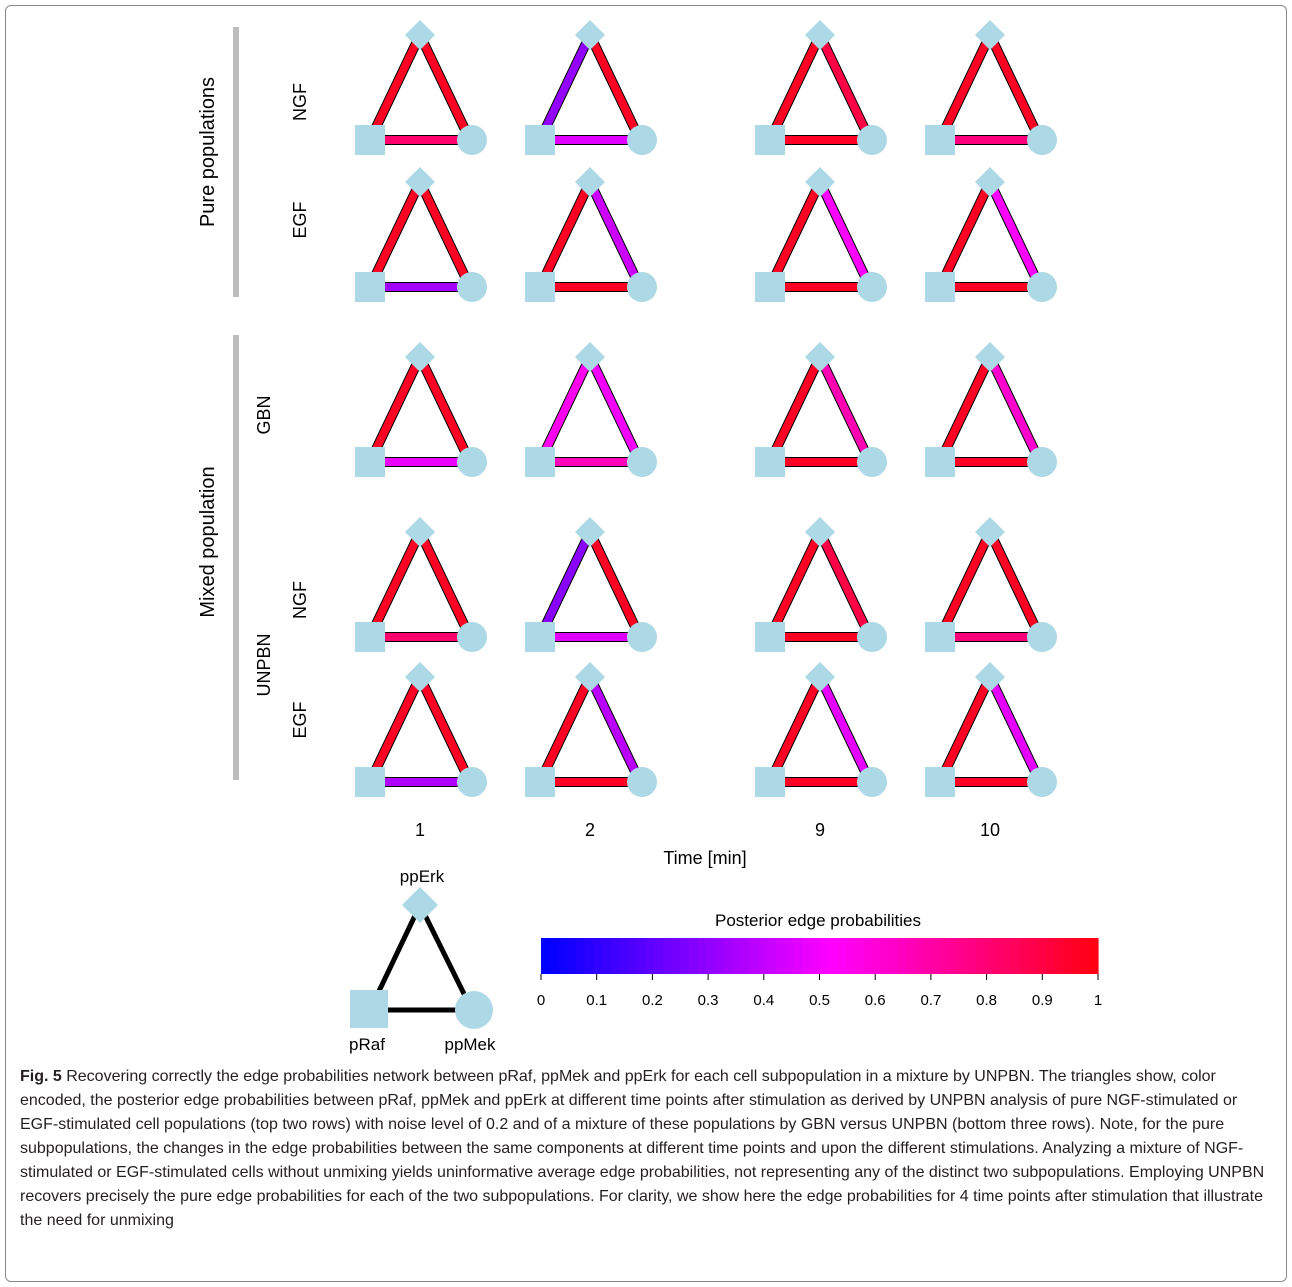  I want to click on colorbar-tick-label: 0.9, so click(1042, 1000).